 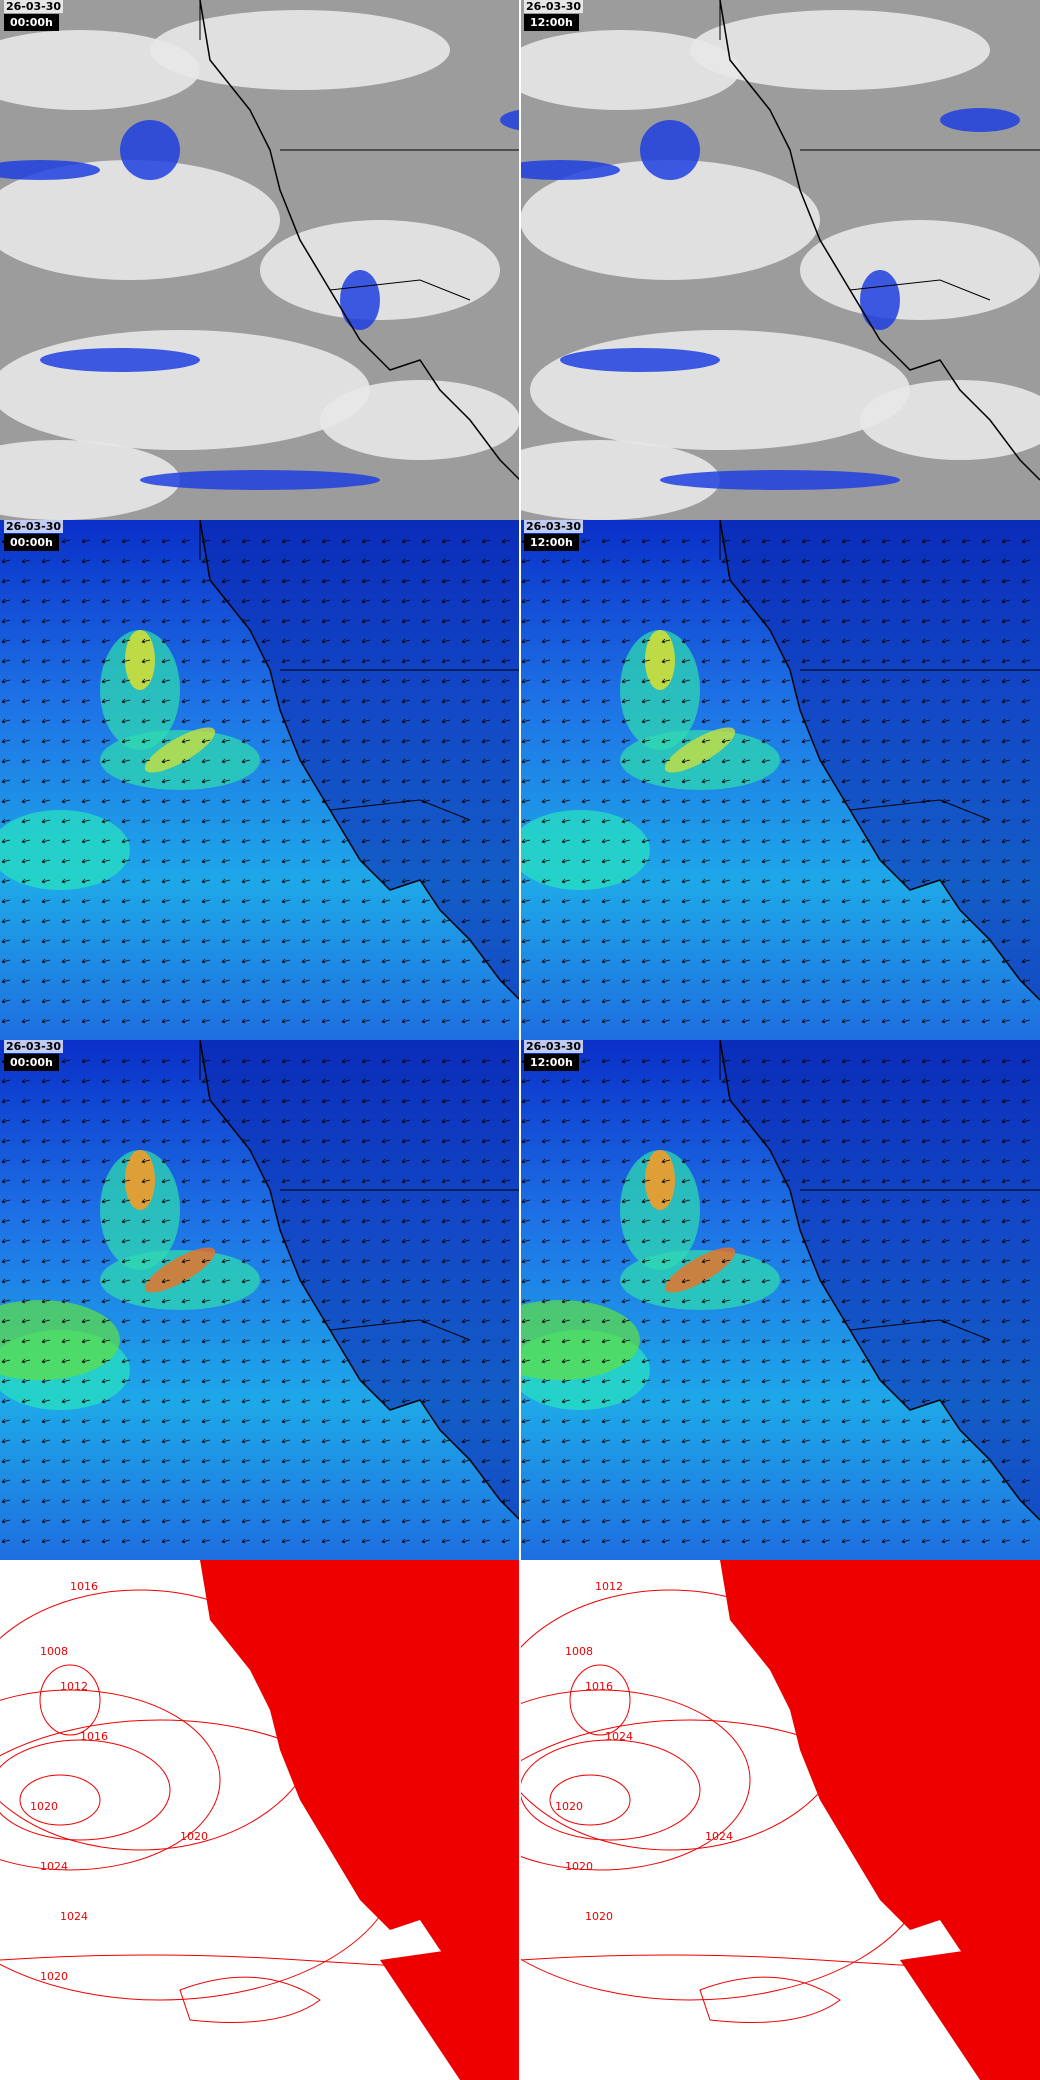 What do you see at coordinates (31, 1062) in the screenshot?
I see `time-label: 00:00h` at bounding box center [31, 1062].